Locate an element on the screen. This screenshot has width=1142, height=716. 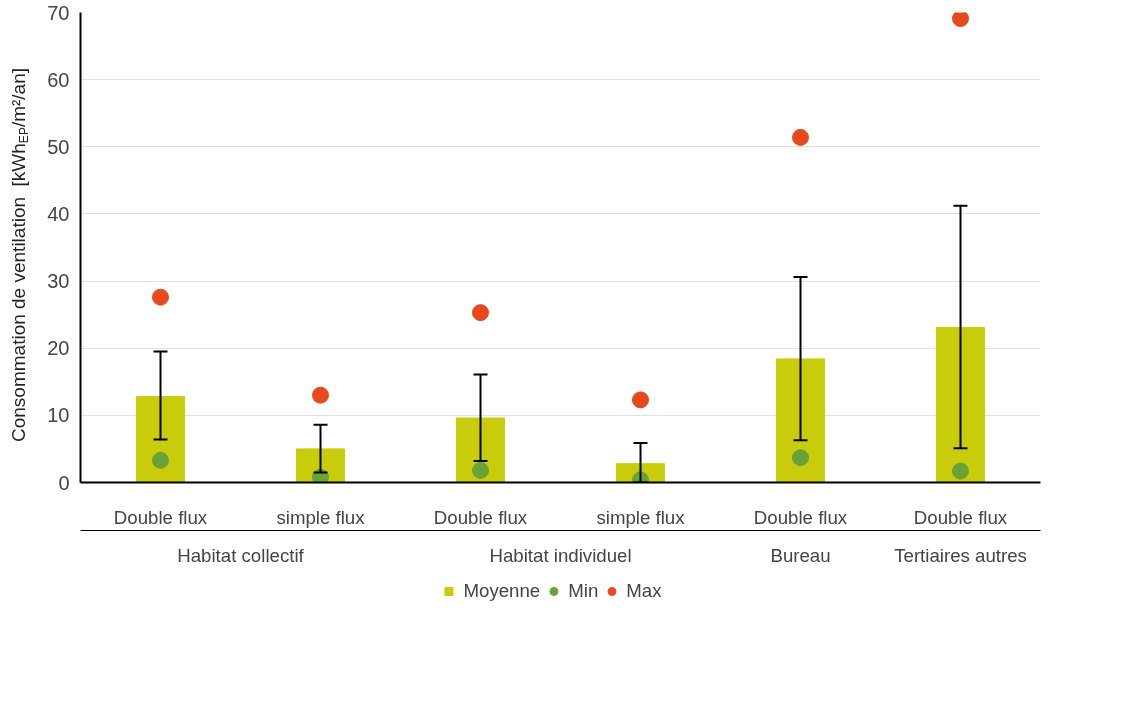
y-tick-label: 0 is located at coordinates (64, 482).